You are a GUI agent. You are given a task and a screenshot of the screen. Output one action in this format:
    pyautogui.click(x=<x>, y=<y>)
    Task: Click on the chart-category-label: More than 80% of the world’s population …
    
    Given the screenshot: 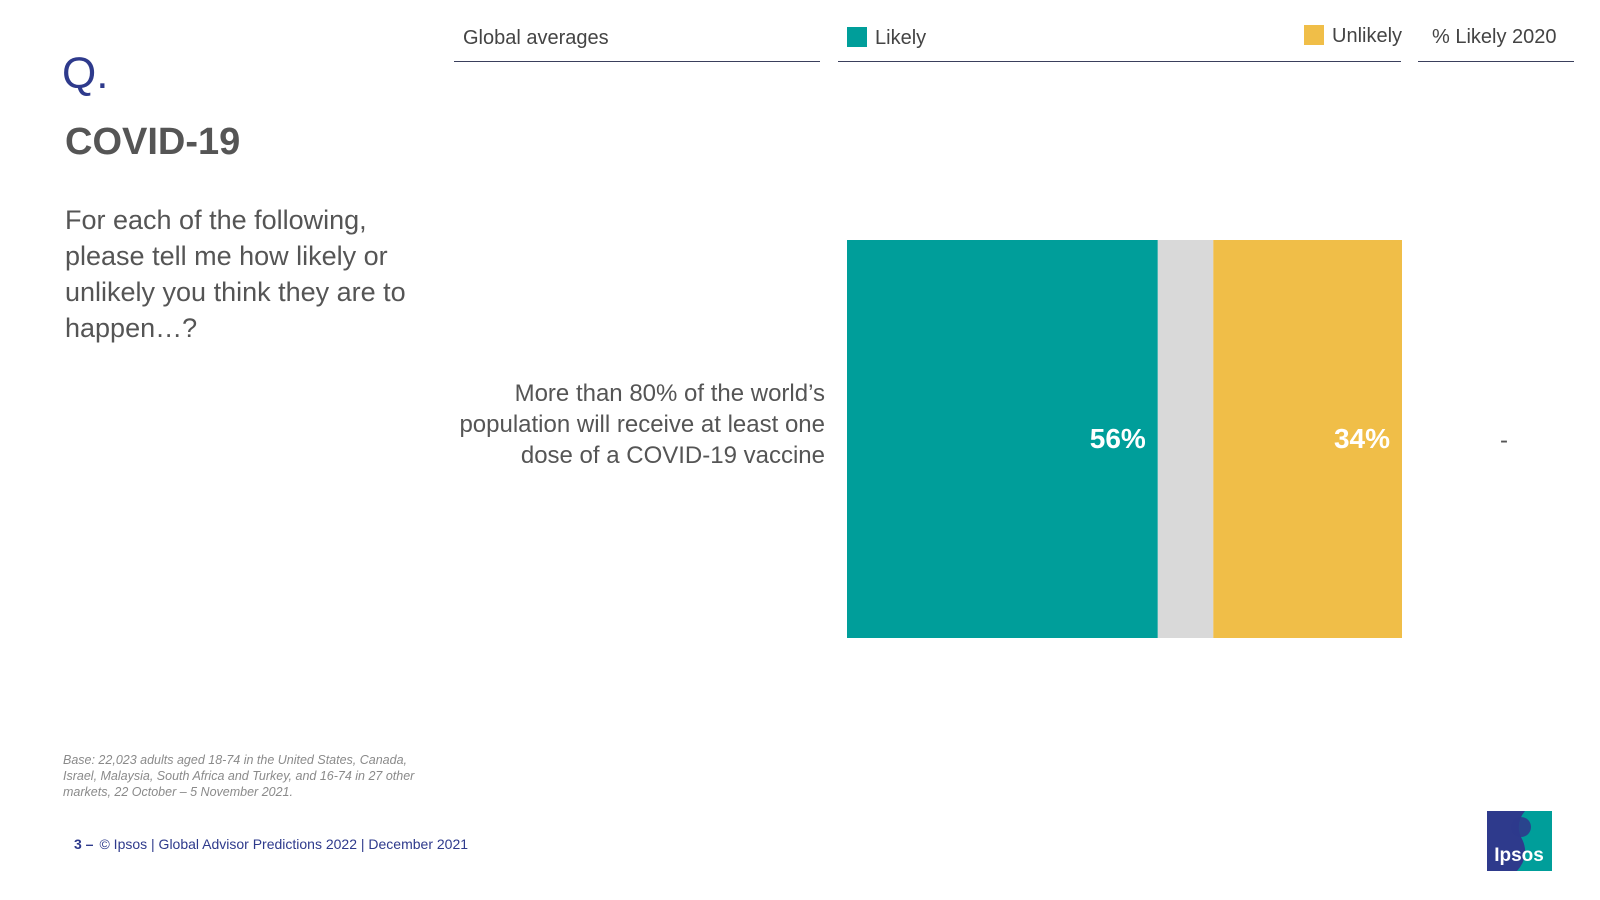 What is the action you would take?
    pyautogui.click(x=642, y=424)
    